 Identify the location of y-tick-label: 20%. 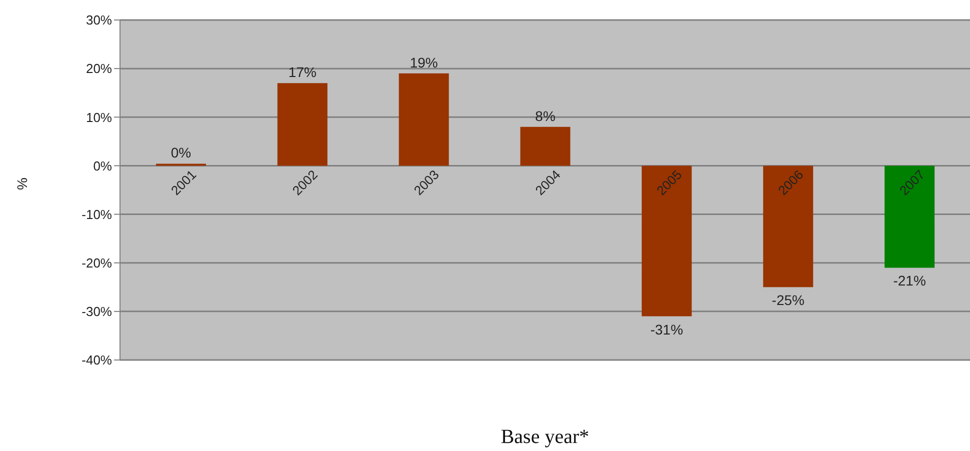
(99, 68).